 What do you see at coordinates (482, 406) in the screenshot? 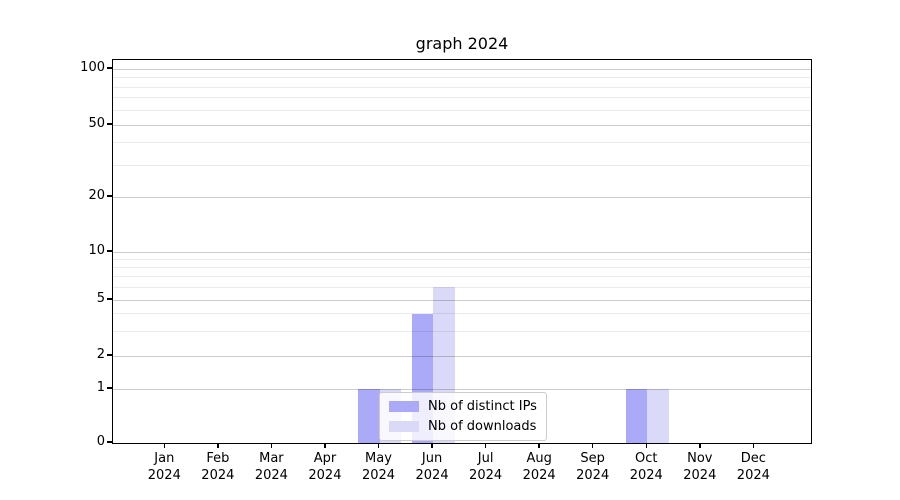
I see `legend-label-distinct-ips: Nb of distinct IPs` at bounding box center [482, 406].